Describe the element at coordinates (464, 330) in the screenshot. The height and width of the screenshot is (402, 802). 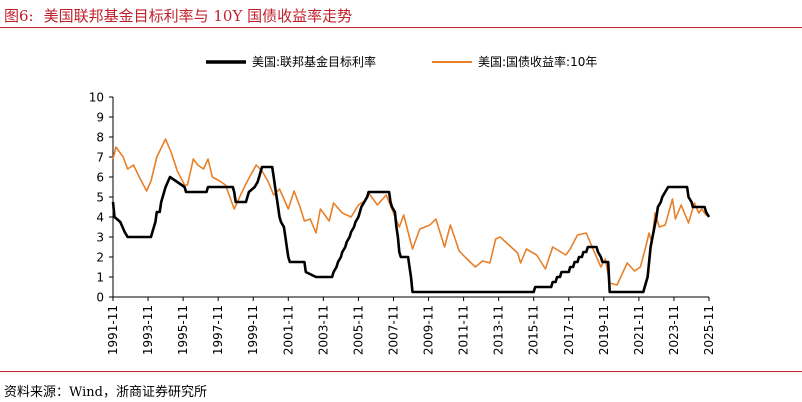
I see `x-tick-label: 2011-11` at that location.